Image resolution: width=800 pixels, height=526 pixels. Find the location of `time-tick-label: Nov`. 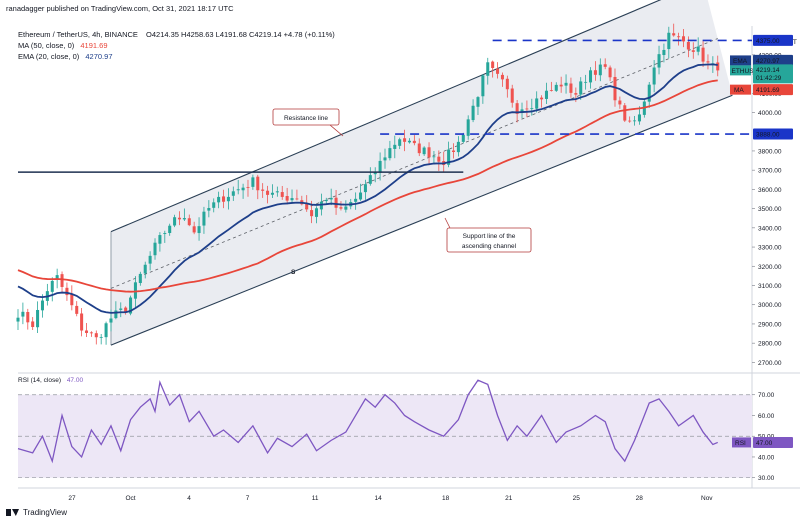

time-tick-label: Nov is located at coordinates (707, 498).